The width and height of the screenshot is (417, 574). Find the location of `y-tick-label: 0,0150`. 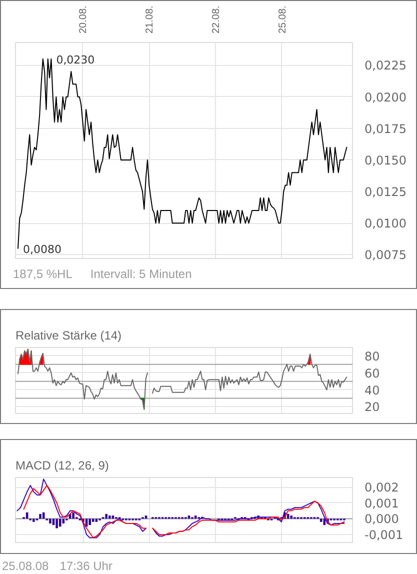

y-tick-label: 0,0150 is located at coordinates (385, 160).